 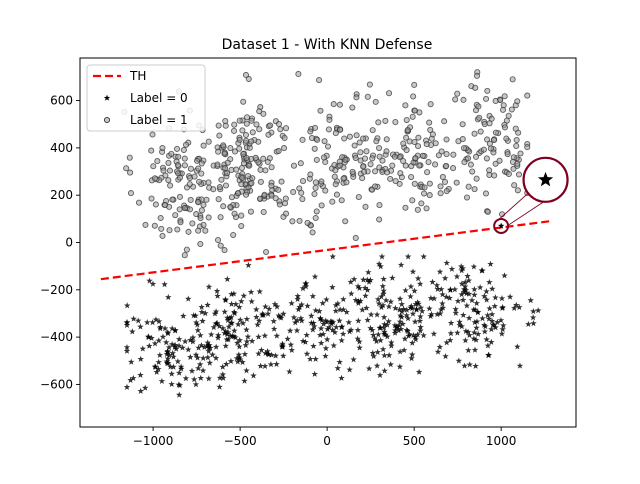 I want to click on x-tick-label: −1000, so click(x=153, y=441).